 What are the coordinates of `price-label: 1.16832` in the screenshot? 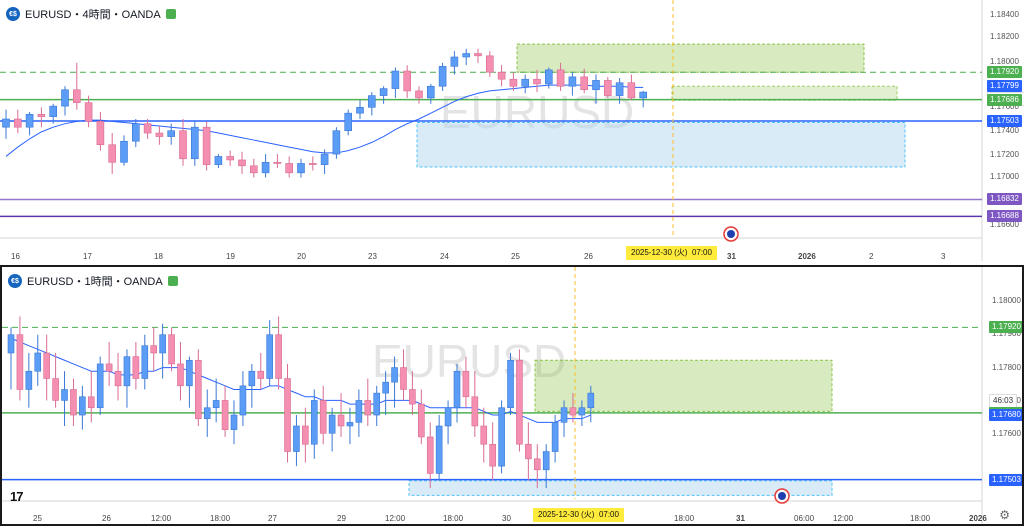 It's located at (1004, 199).